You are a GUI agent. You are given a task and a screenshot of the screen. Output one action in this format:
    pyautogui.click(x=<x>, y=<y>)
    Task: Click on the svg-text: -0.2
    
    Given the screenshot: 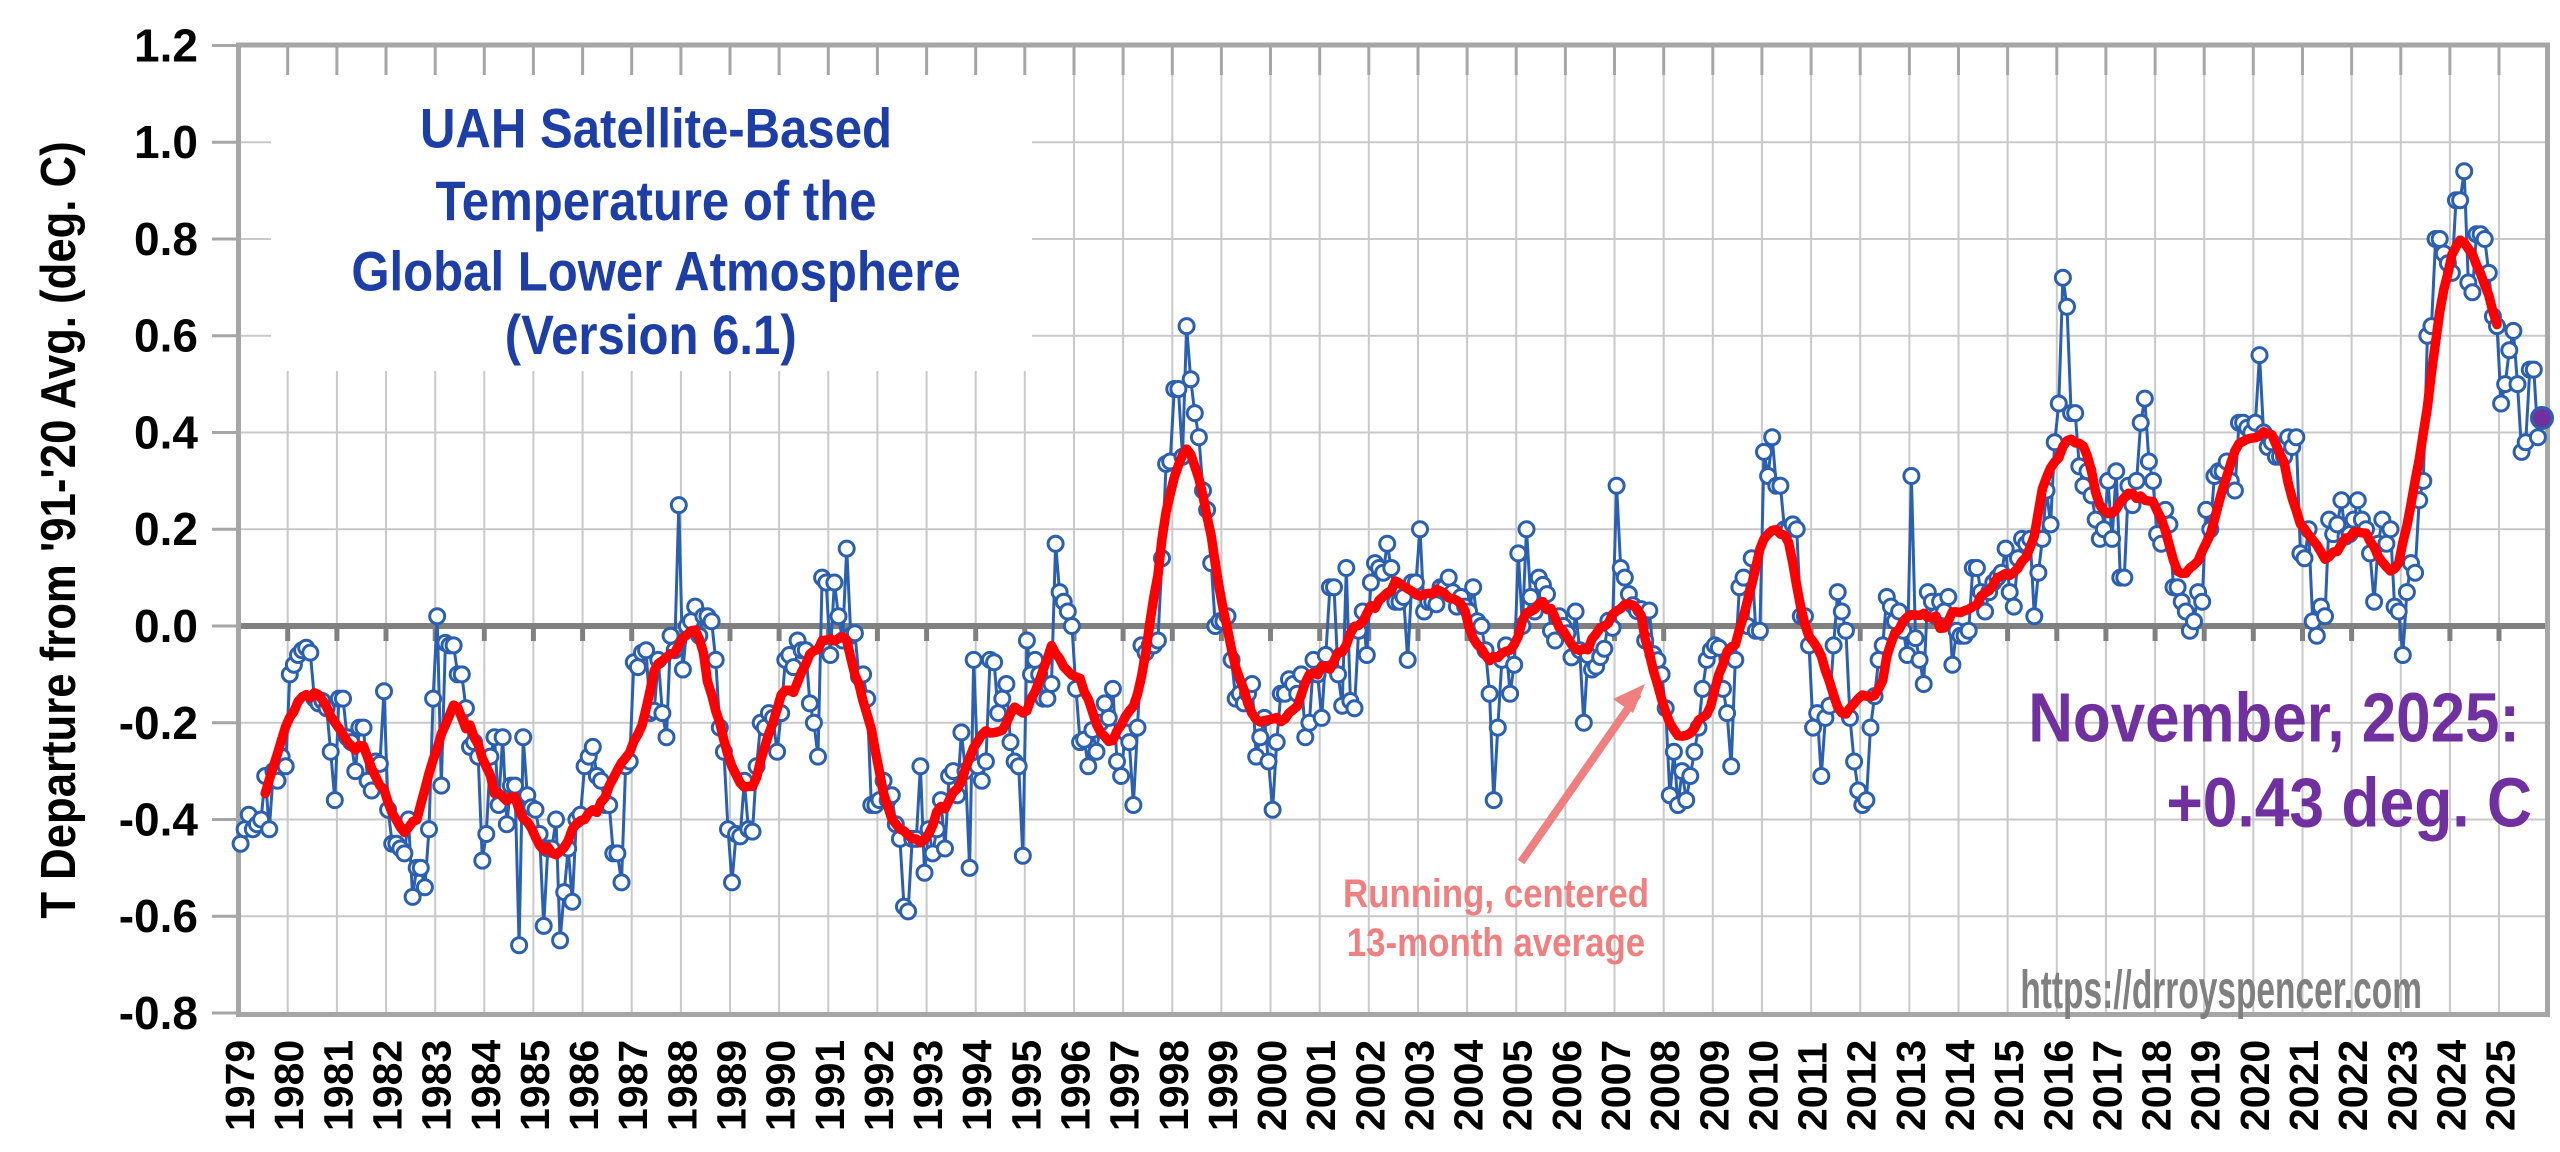 What is the action you would take?
    pyautogui.click(x=158, y=723)
    